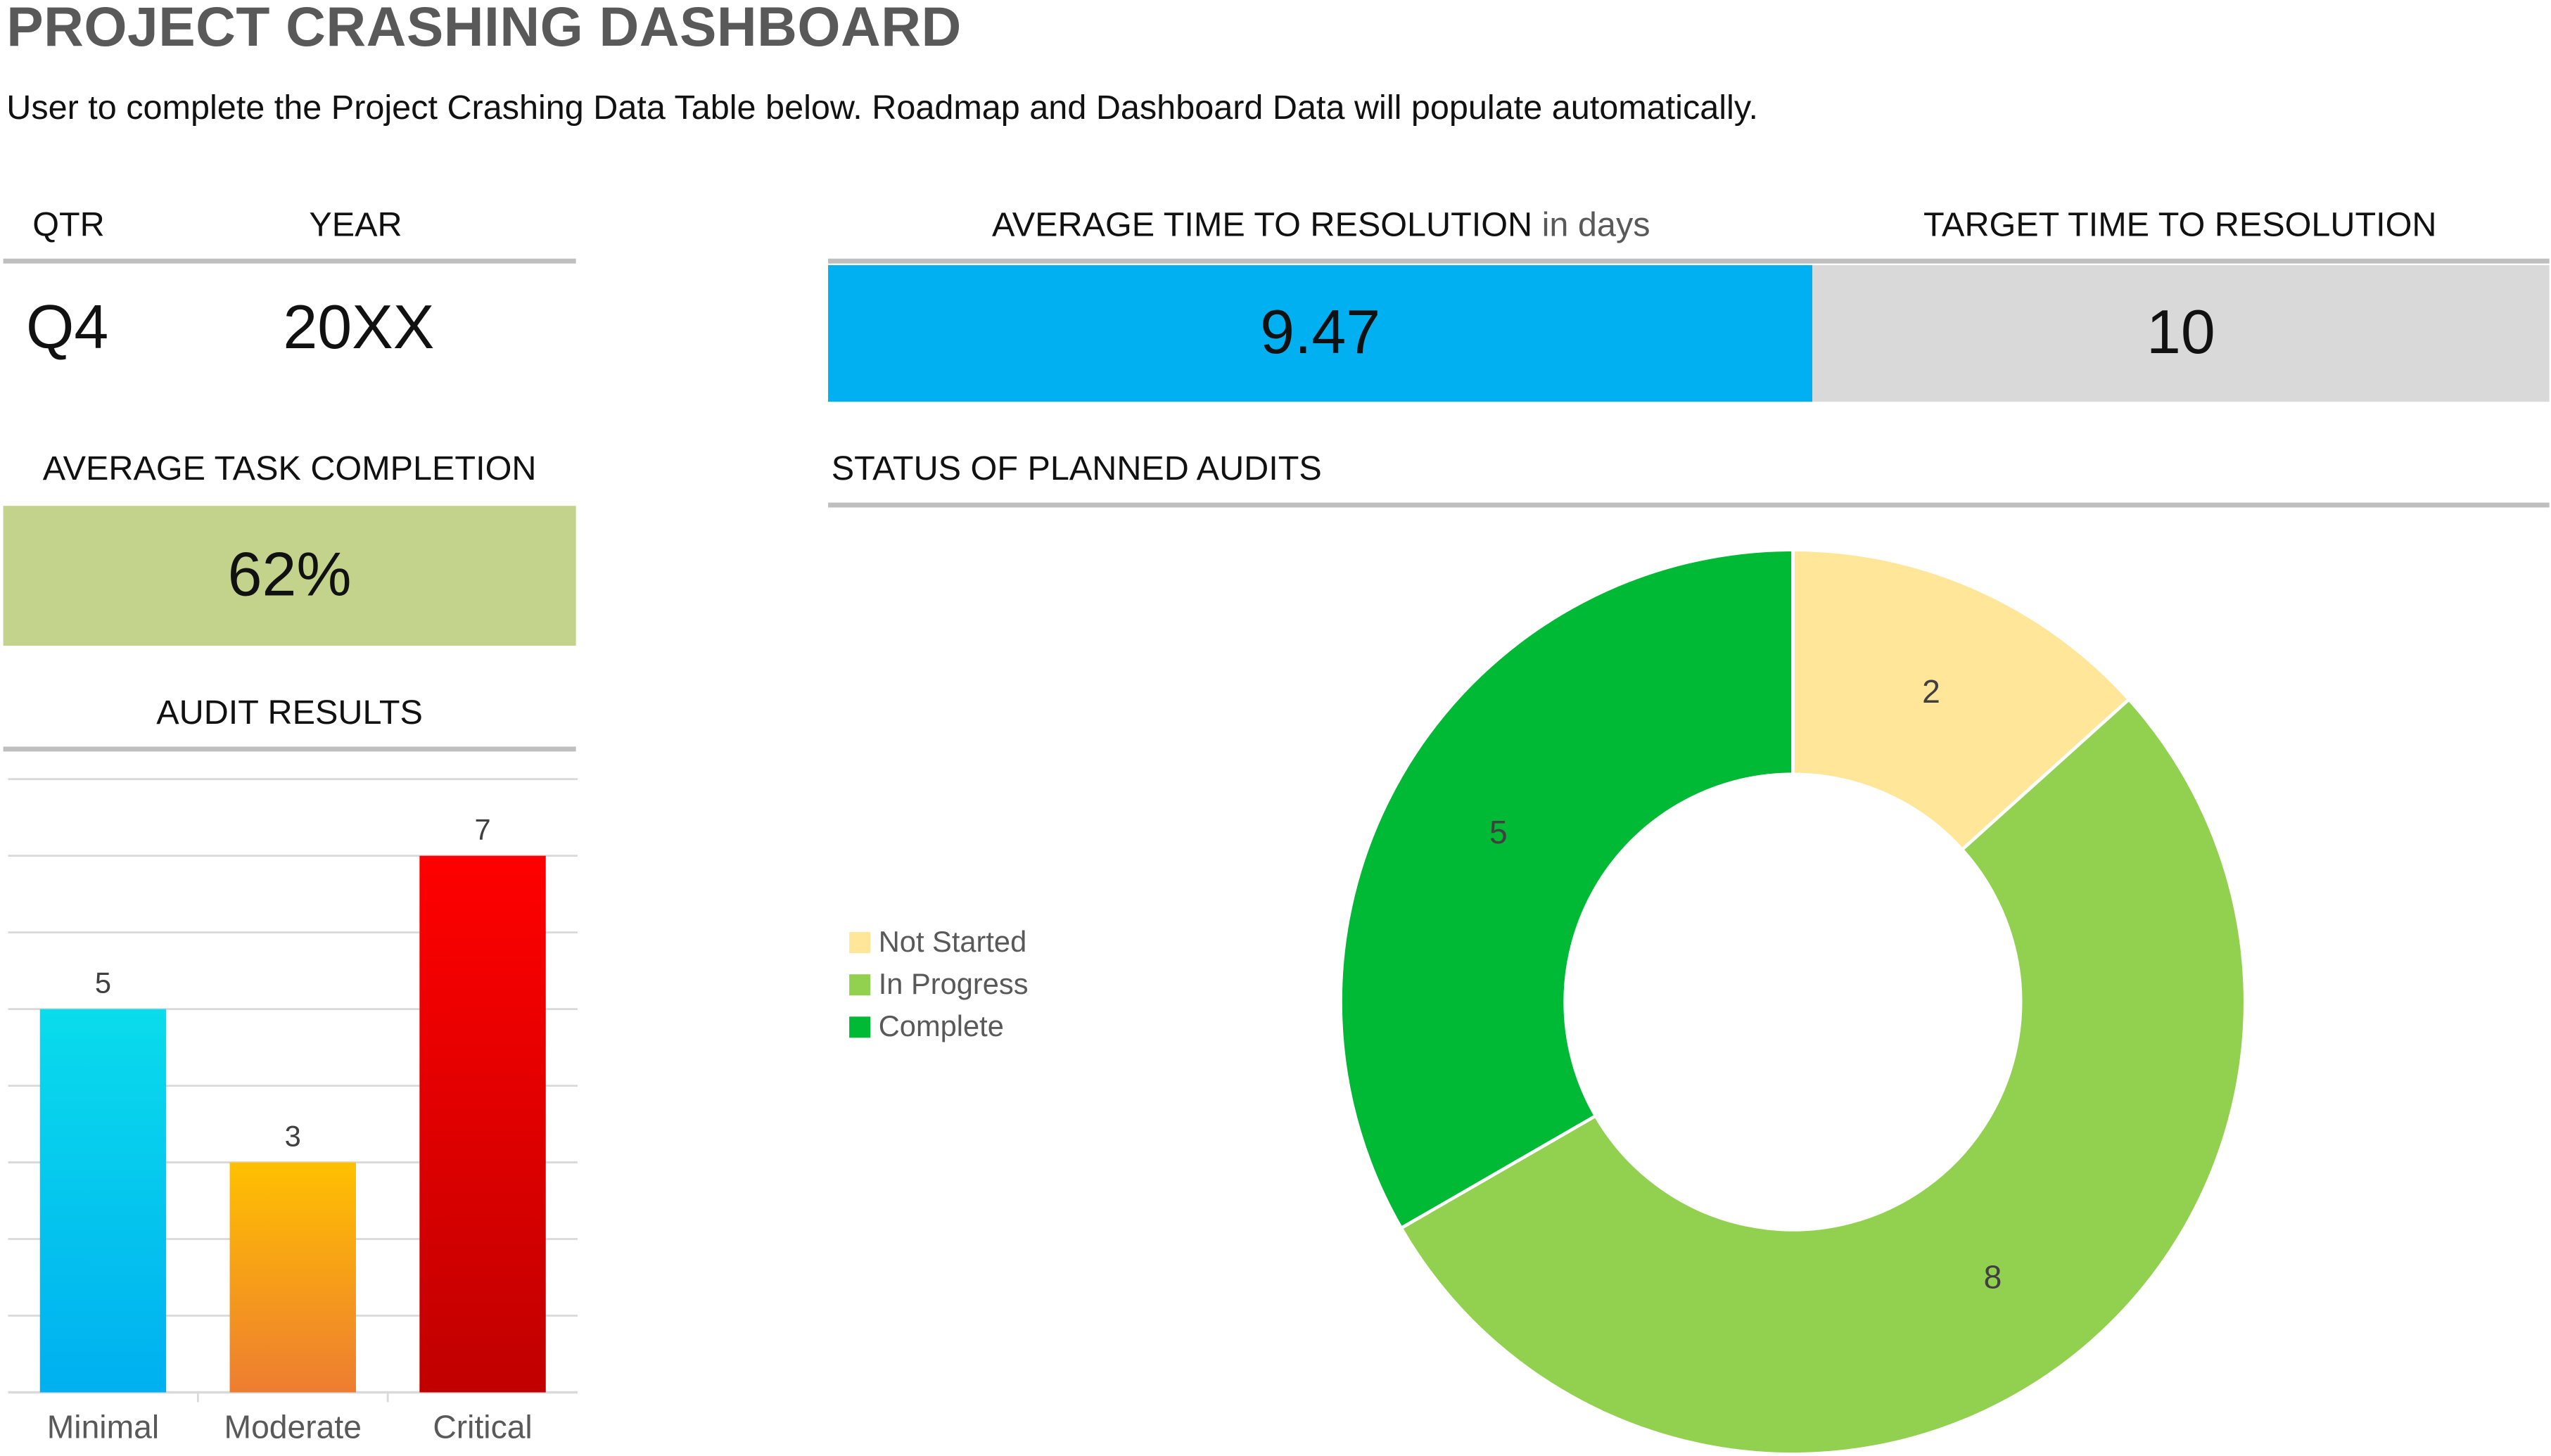  I want to click on year-value: 20XX, so click(359, 328).